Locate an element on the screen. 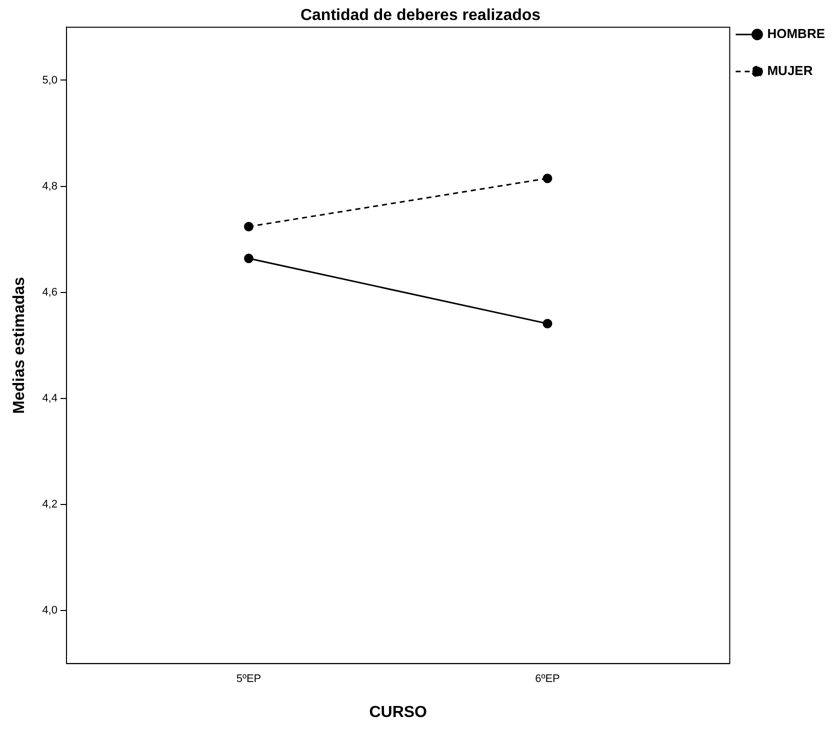  legend-label: MUJER is located at coordinates (790, 70).